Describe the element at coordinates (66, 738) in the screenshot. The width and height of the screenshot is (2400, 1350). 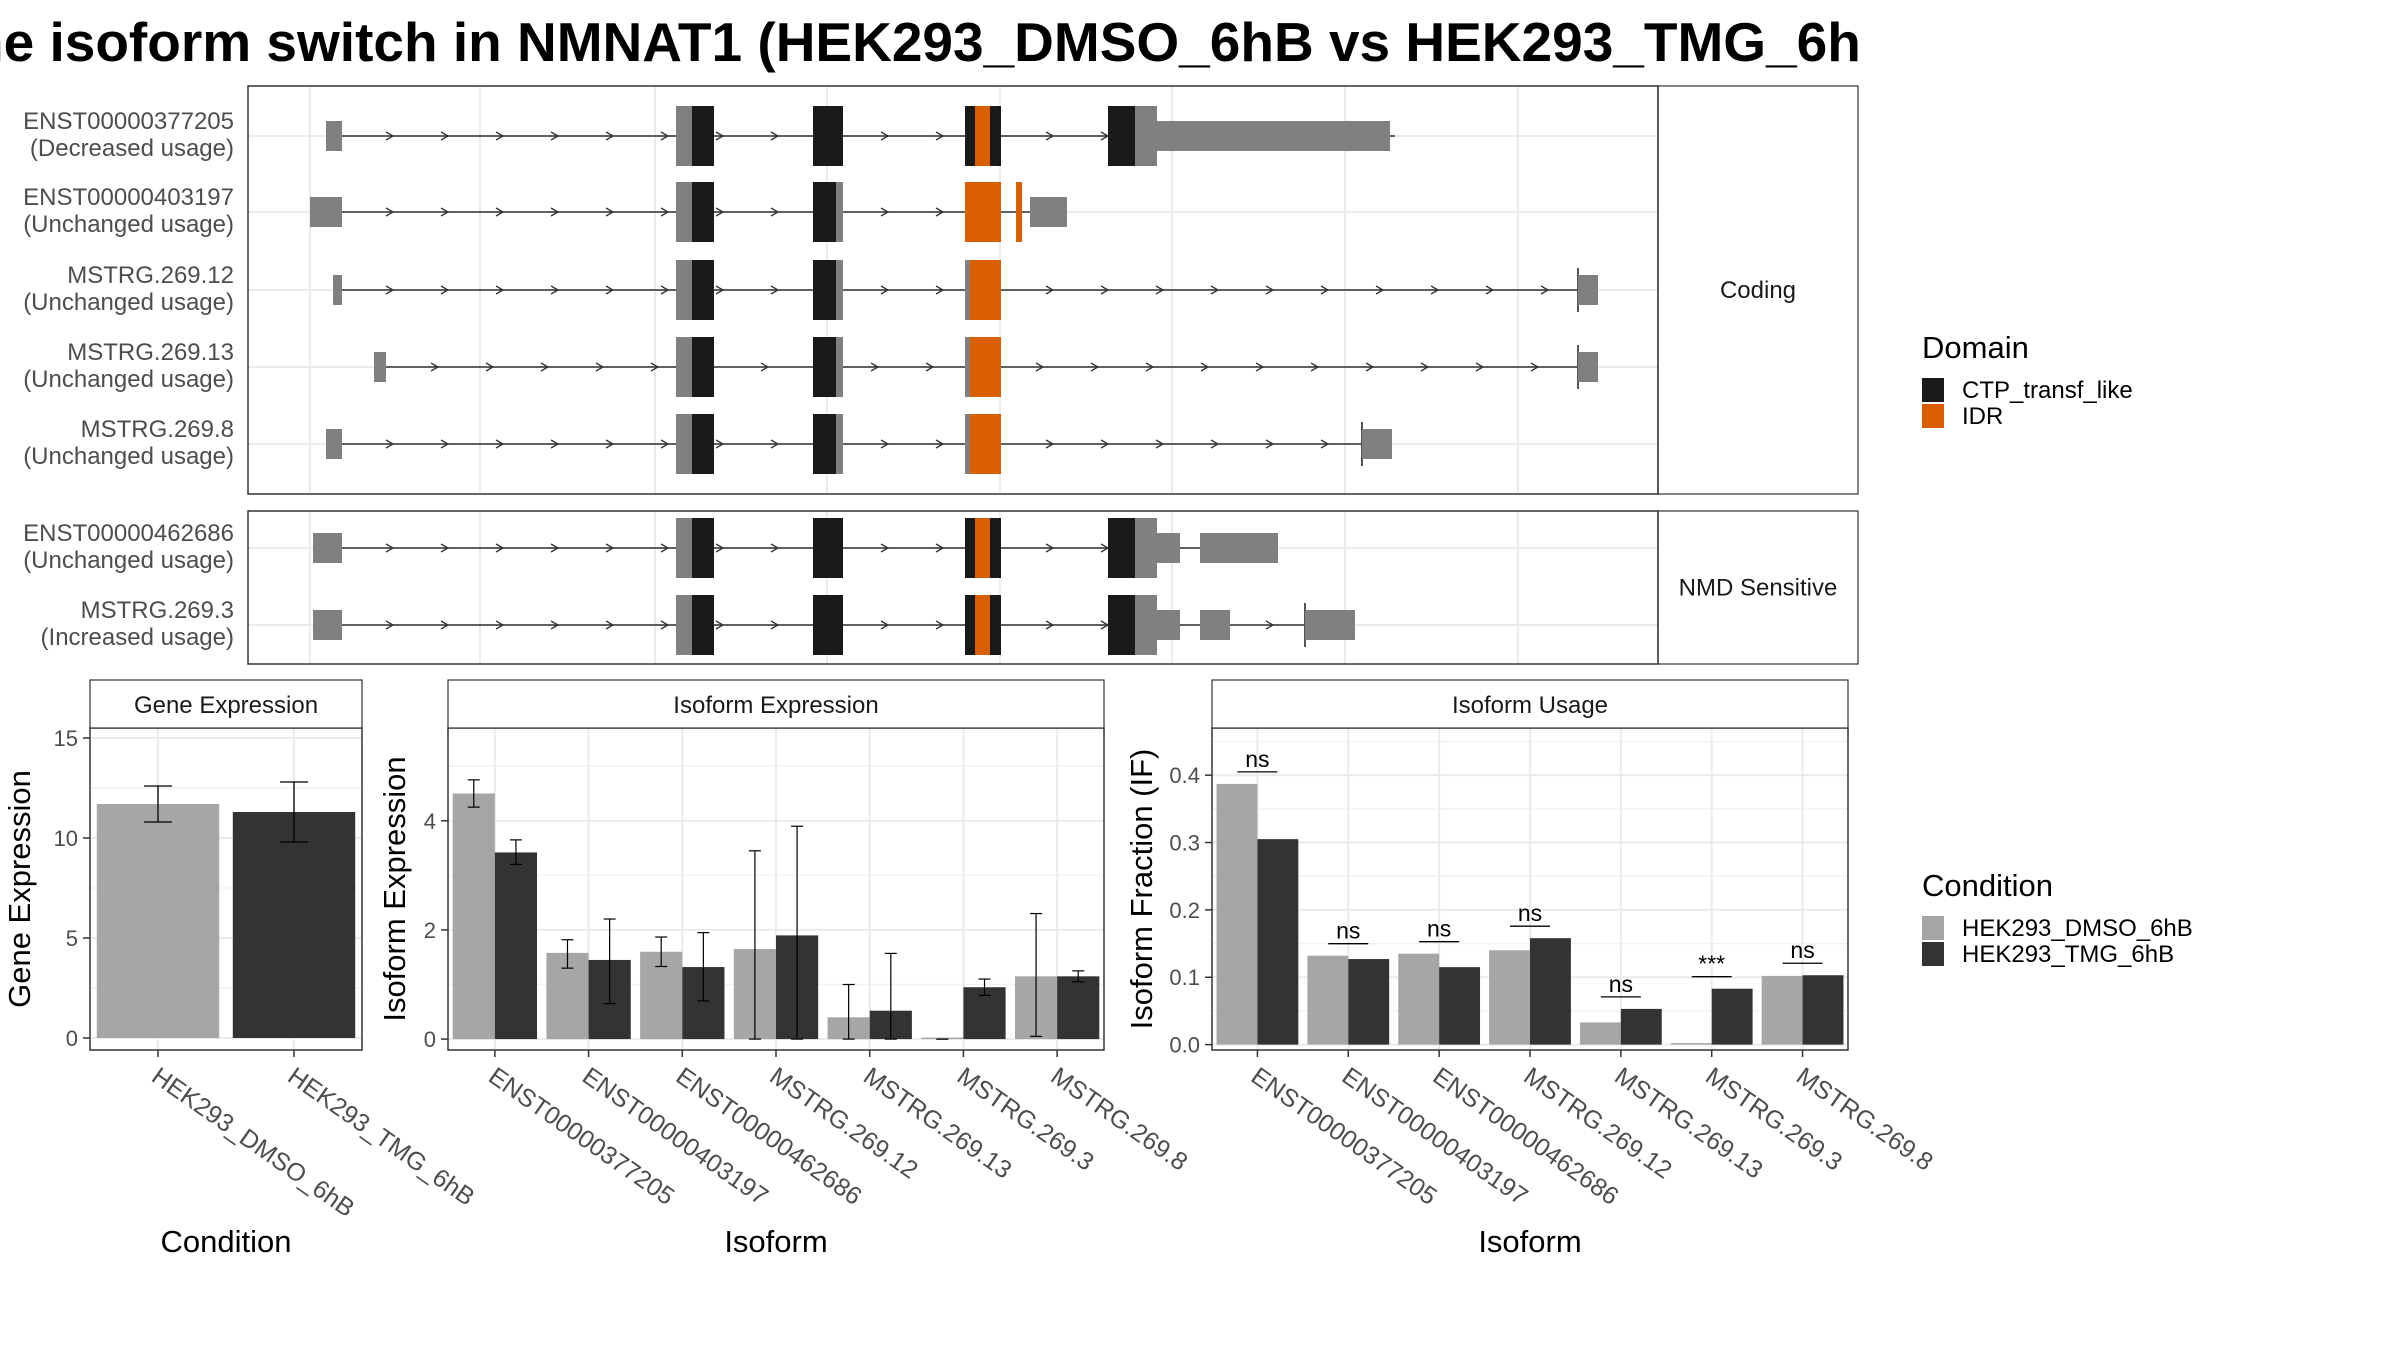
I see `y-tick-label: 15` at that location.